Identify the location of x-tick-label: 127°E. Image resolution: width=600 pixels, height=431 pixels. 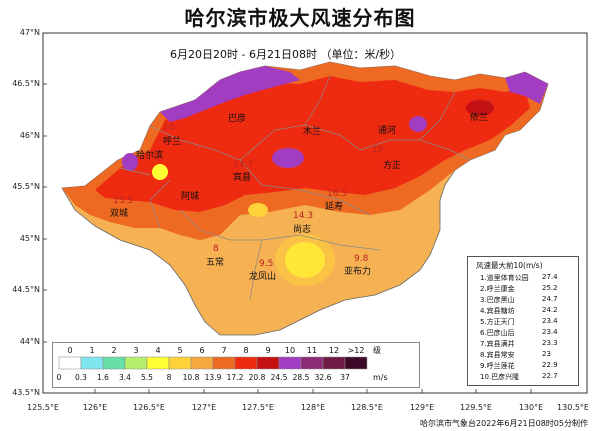
(204, 407).